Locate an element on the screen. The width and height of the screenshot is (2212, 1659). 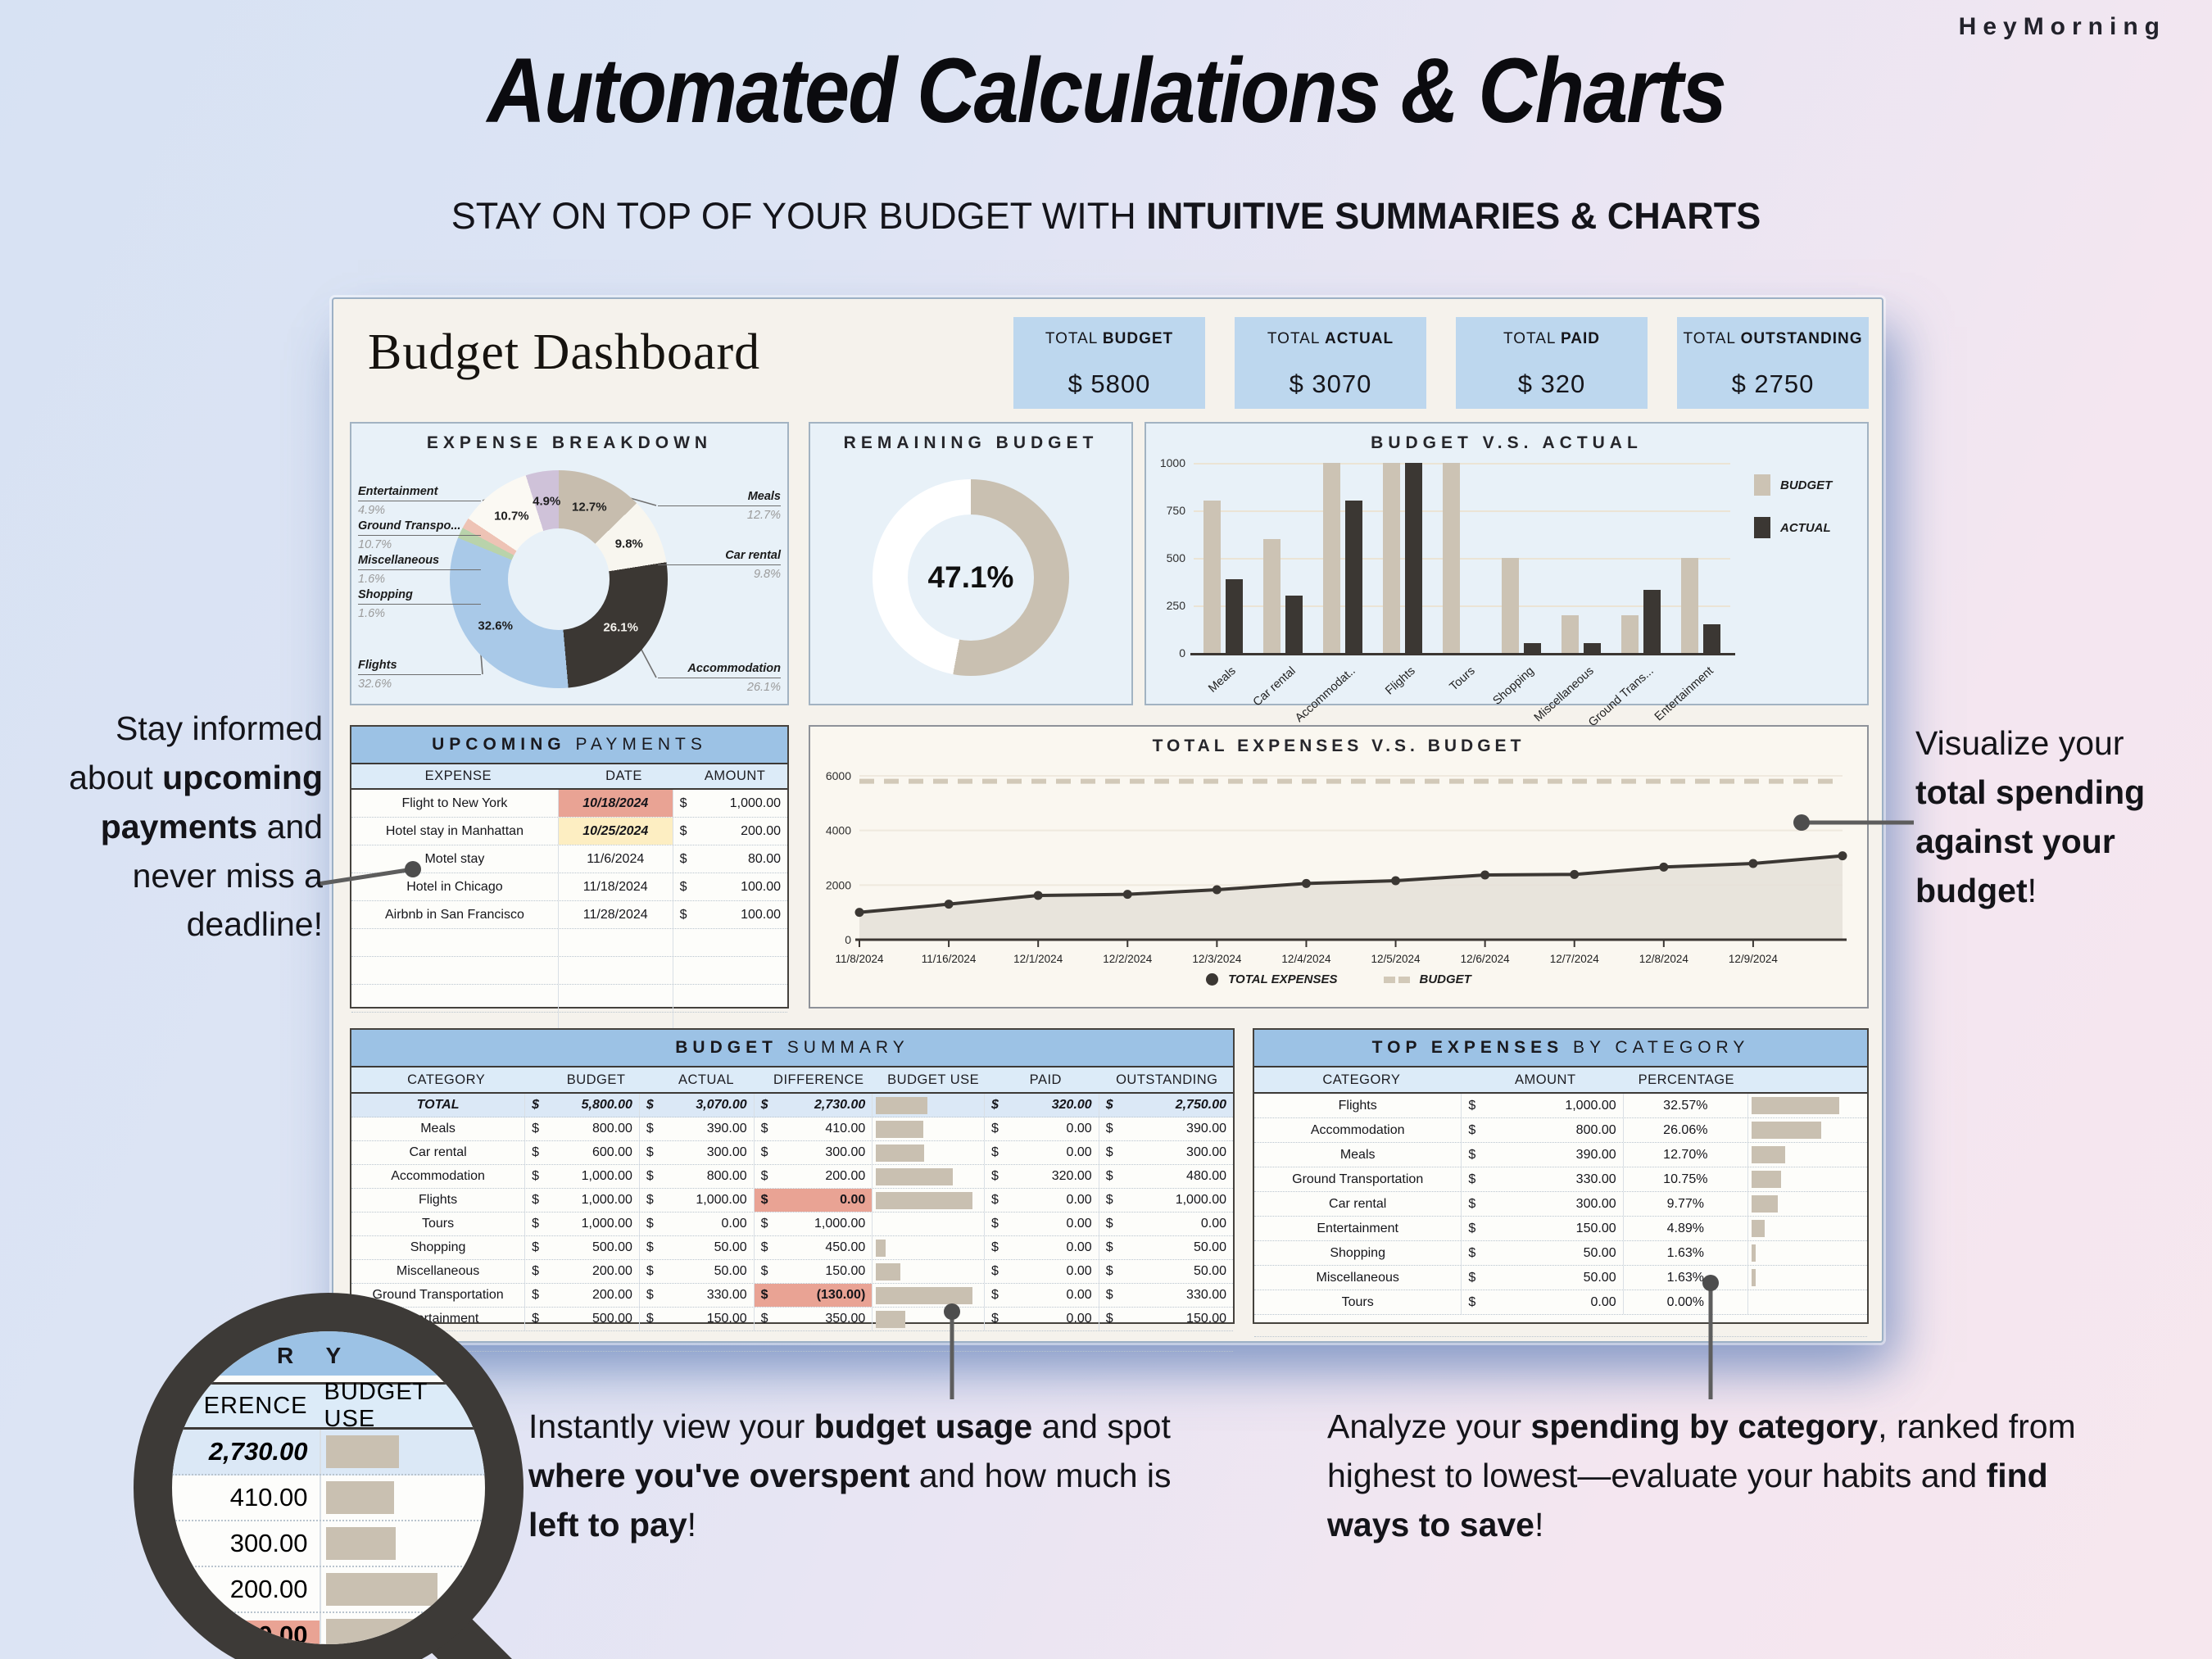
amount-cell is located at coordinates (729, 998).